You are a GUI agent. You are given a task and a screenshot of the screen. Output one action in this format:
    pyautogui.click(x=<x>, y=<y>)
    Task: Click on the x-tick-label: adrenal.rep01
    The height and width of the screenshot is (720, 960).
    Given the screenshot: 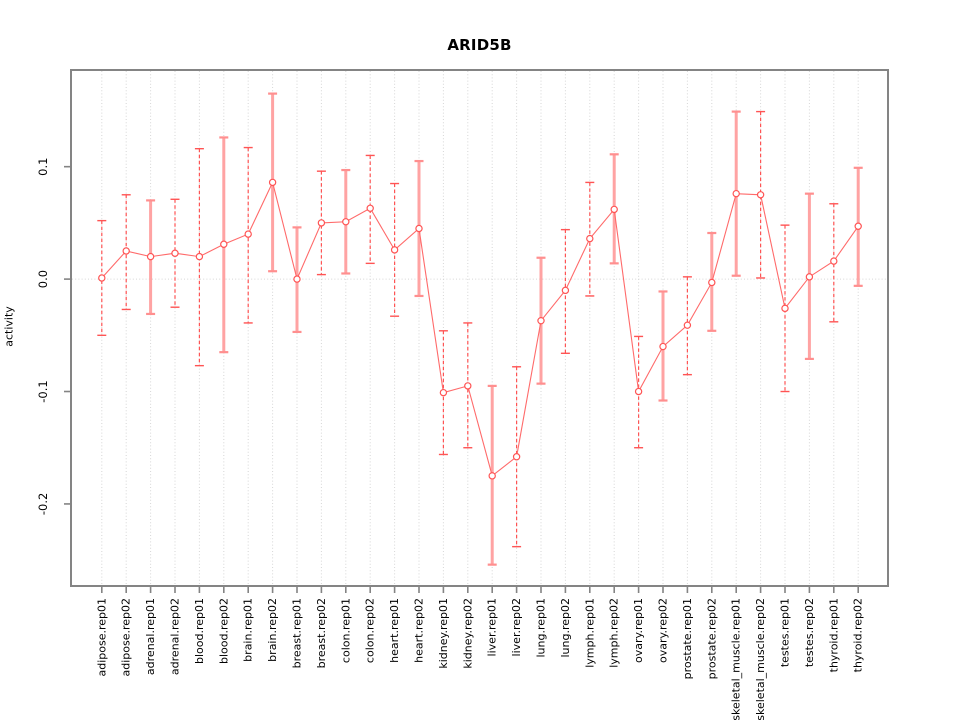 What is the action you would take?
    pyautogui.click(x=150, y=636)
    